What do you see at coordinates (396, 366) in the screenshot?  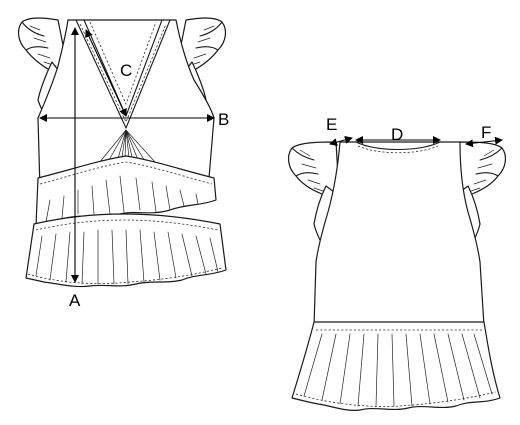 I see `back-peplum` at bounding box center [396, 366].